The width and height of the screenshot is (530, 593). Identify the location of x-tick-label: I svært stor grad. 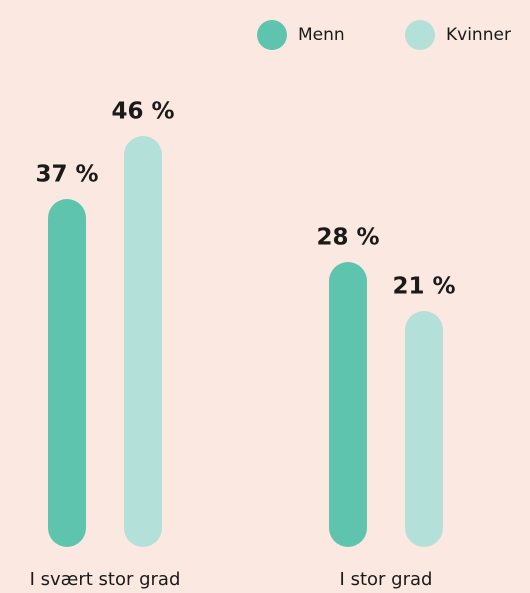
(105, 579).